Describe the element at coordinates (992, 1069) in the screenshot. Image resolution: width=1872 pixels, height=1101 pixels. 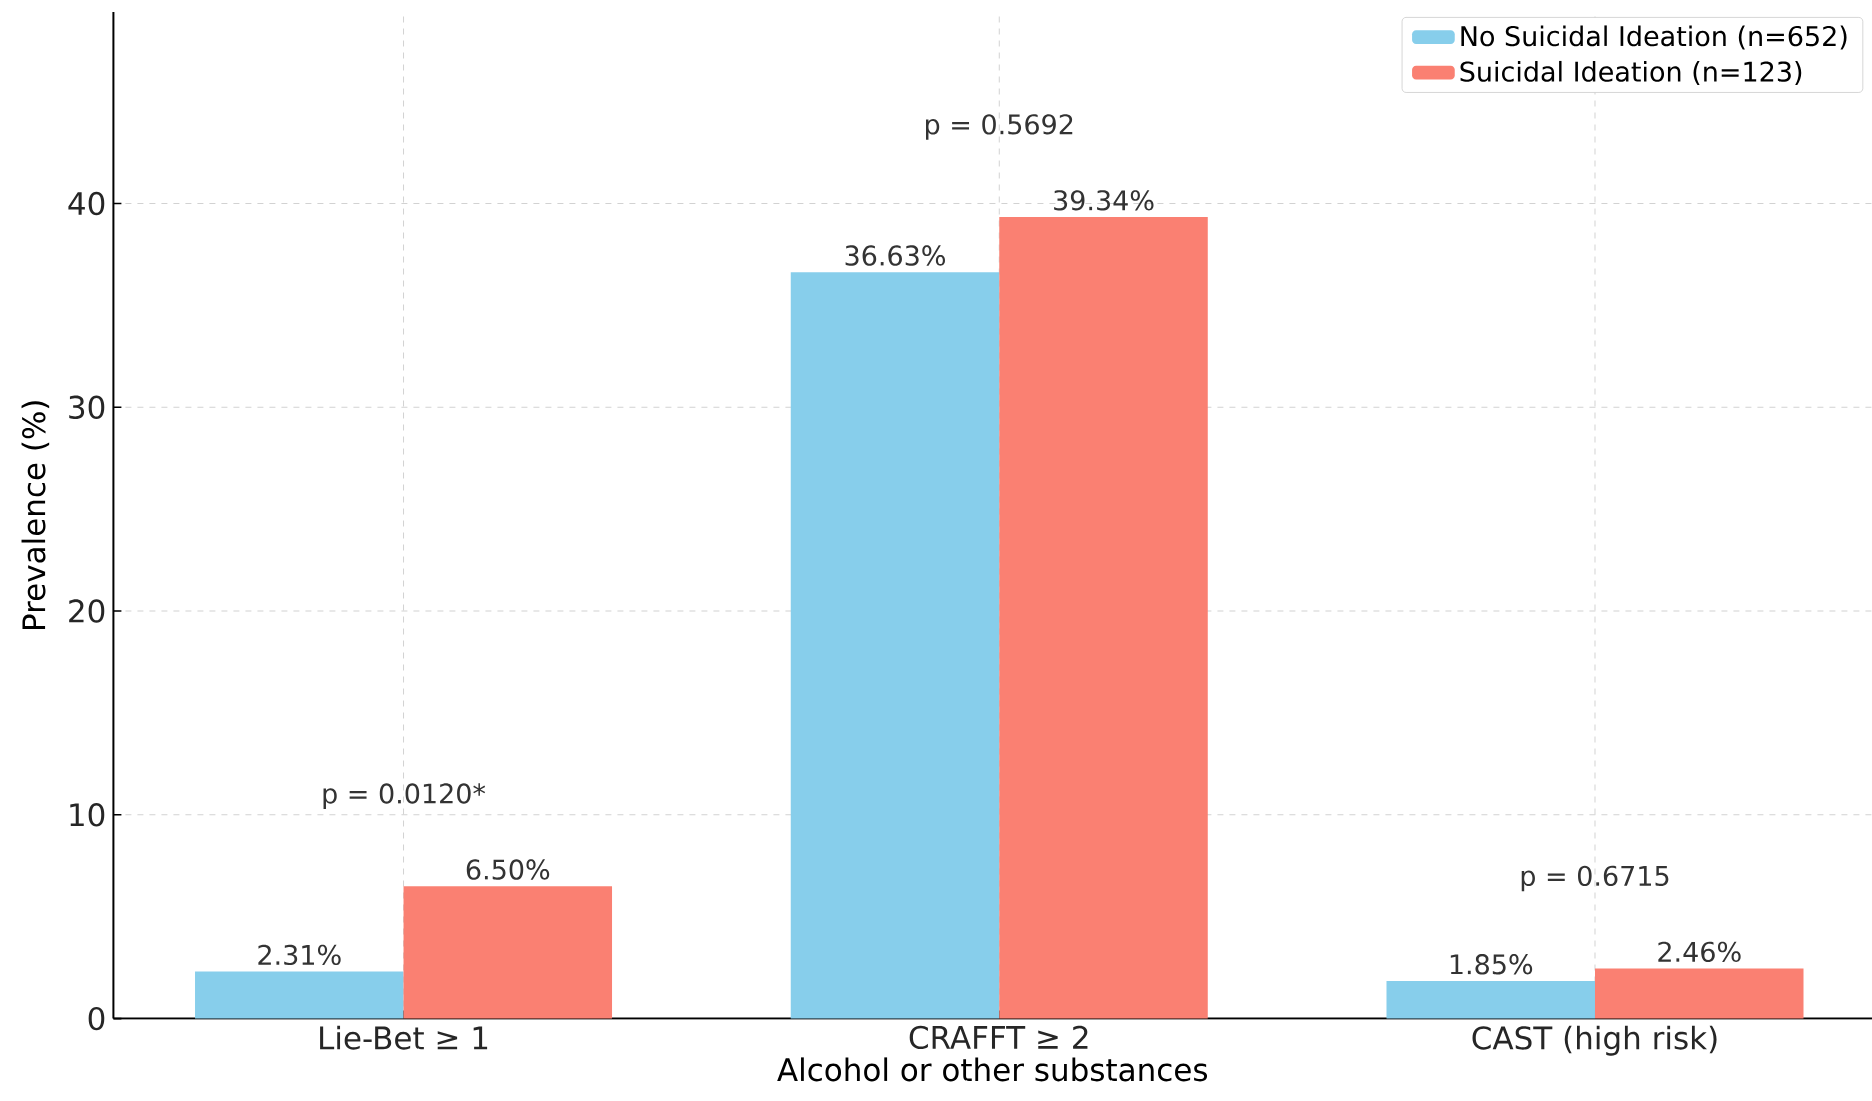
I see `x-axis-title: Alcohol or other substances` at that location.